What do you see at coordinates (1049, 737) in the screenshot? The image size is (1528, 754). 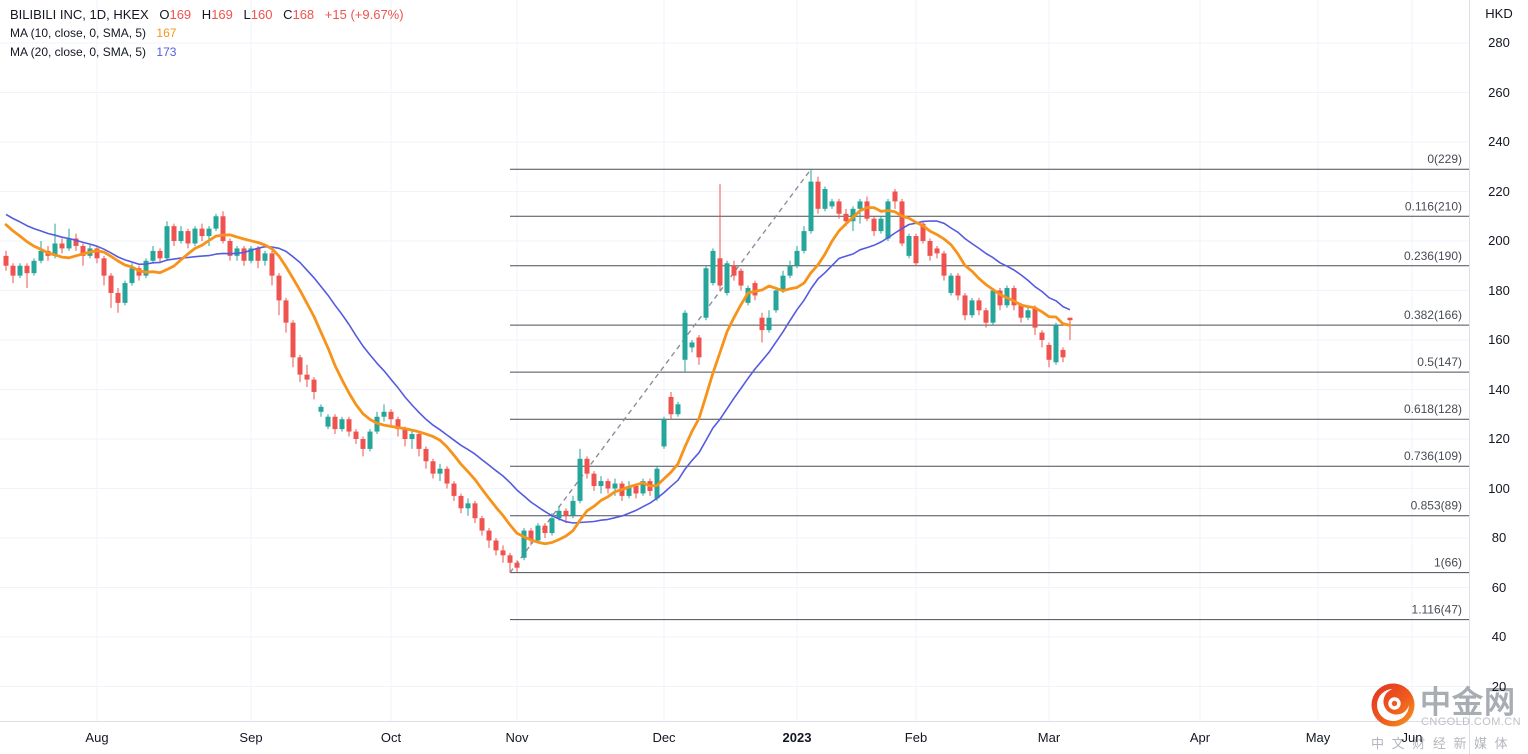 I see `time-tick-label: Mar` at bounding box center [1049, 737].